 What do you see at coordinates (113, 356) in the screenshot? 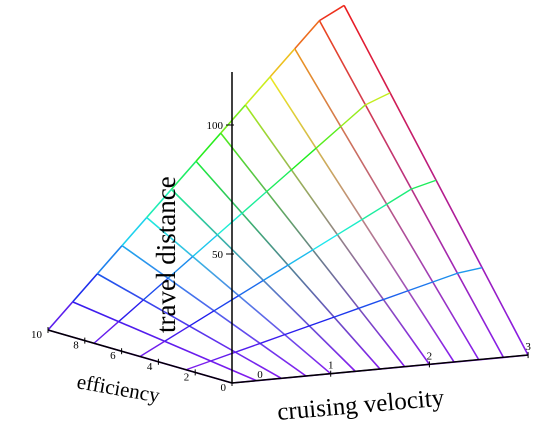
I see `y-tick-label: 6` at bounding box center [113, 356].